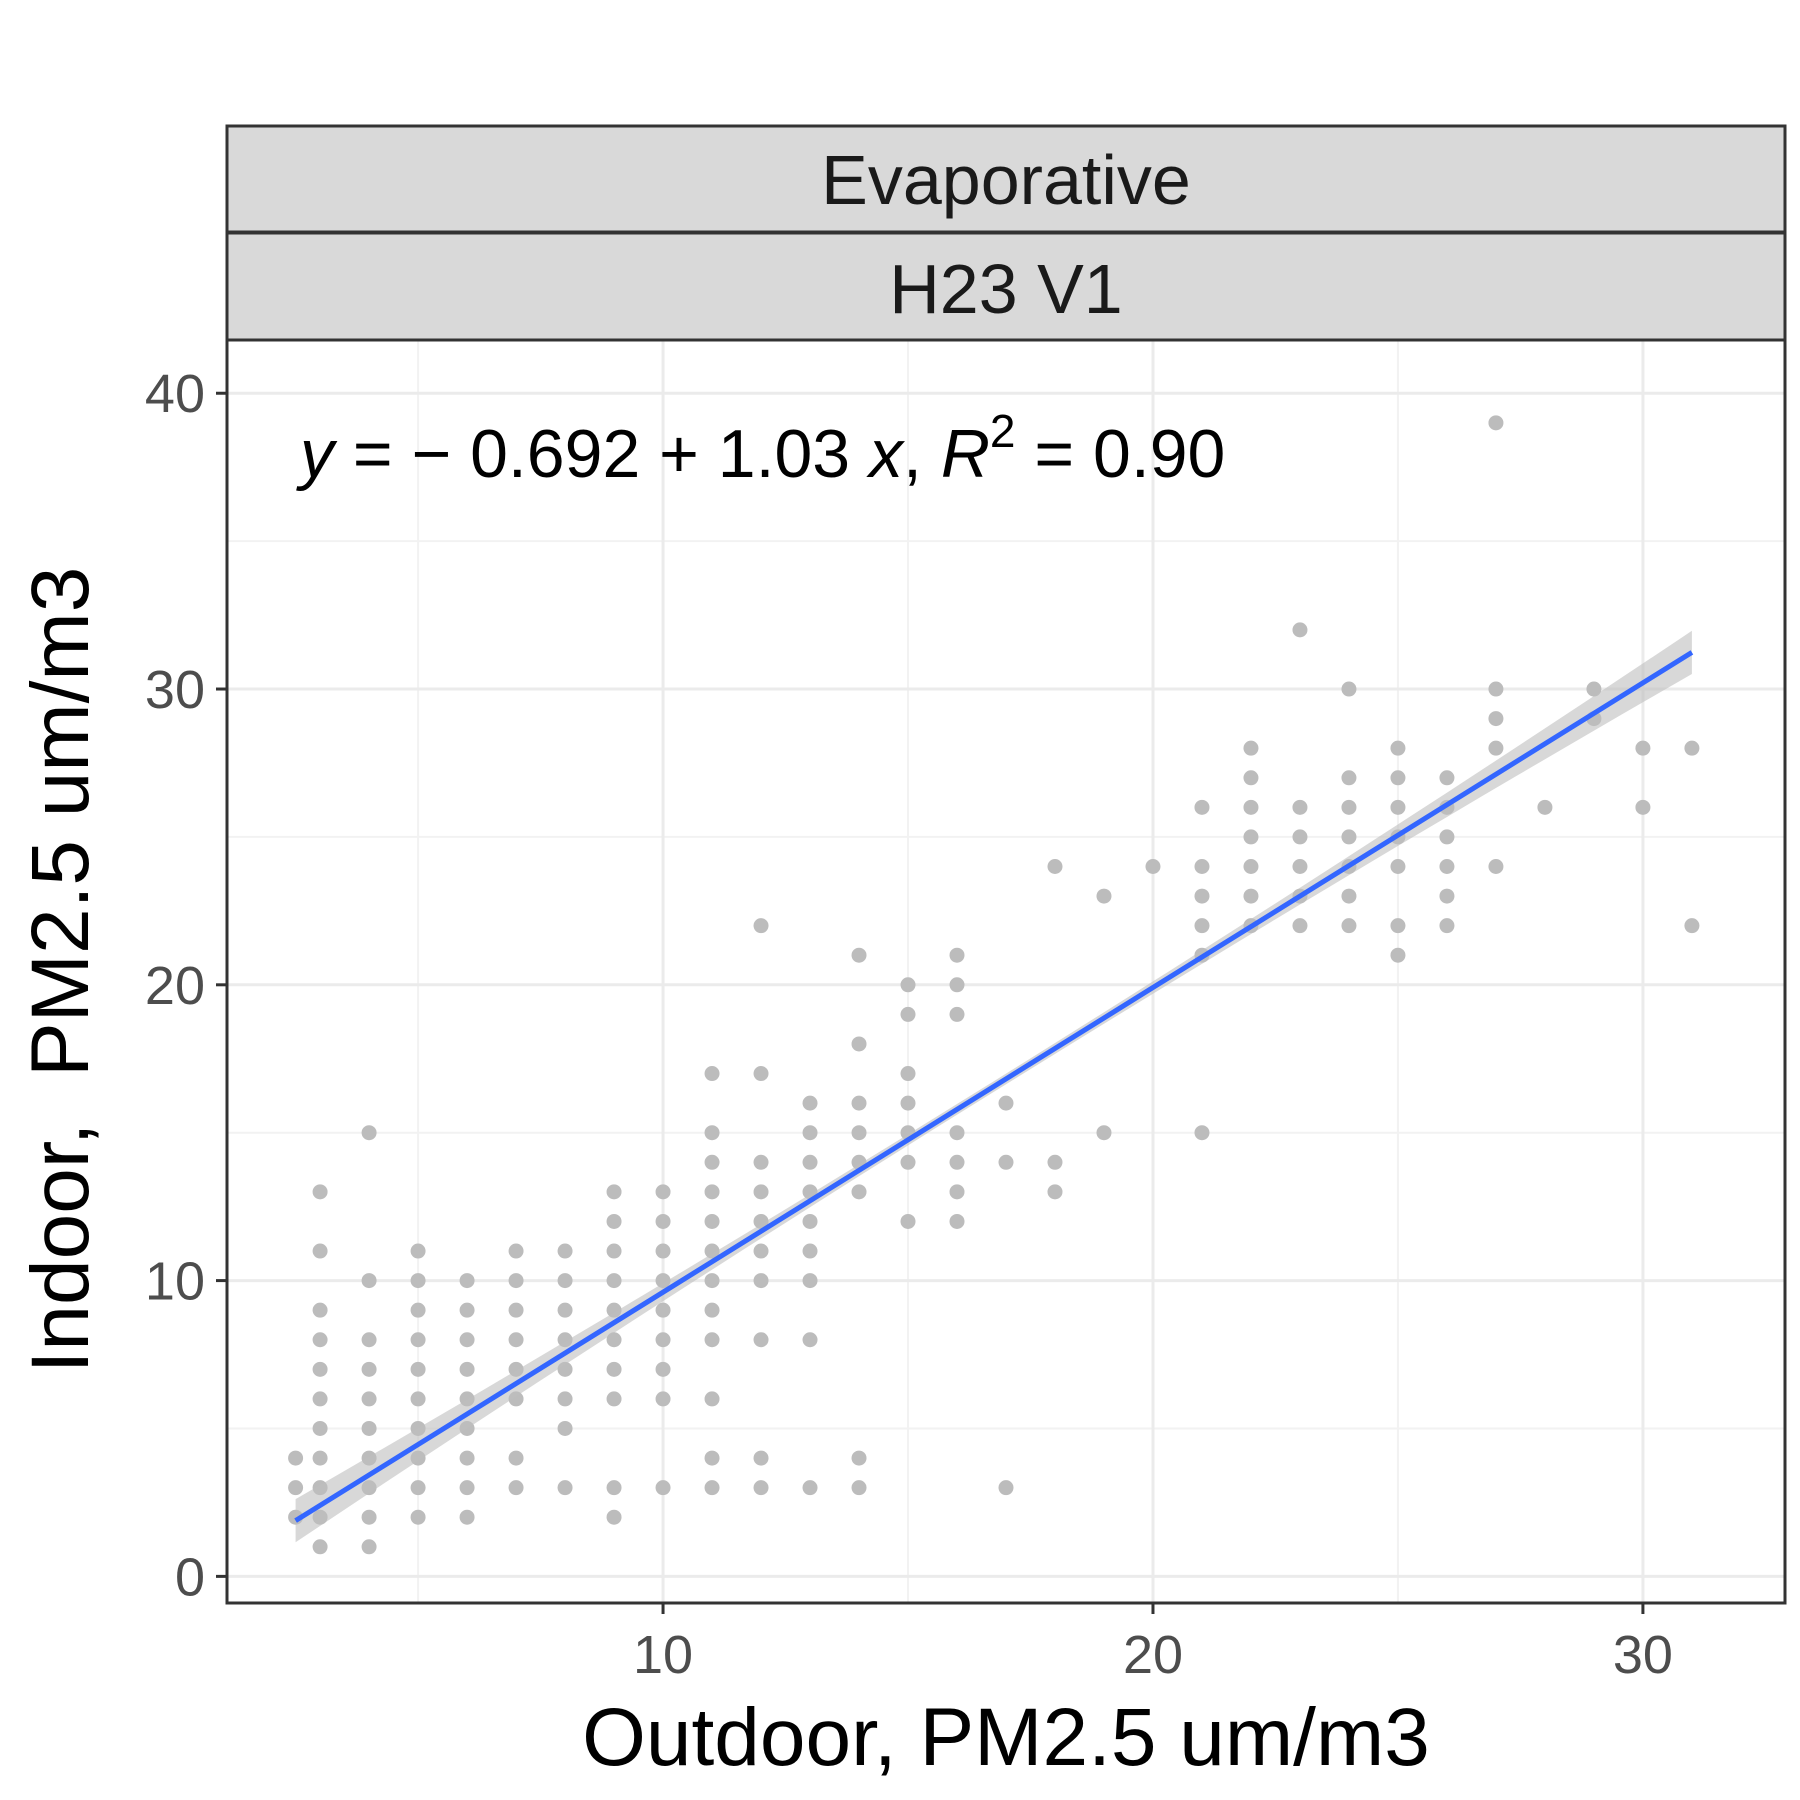  What do you see at coordinates (885, 454) in the screenshot?
I see `equation-x-var: x` at bounding box center [885, 454].